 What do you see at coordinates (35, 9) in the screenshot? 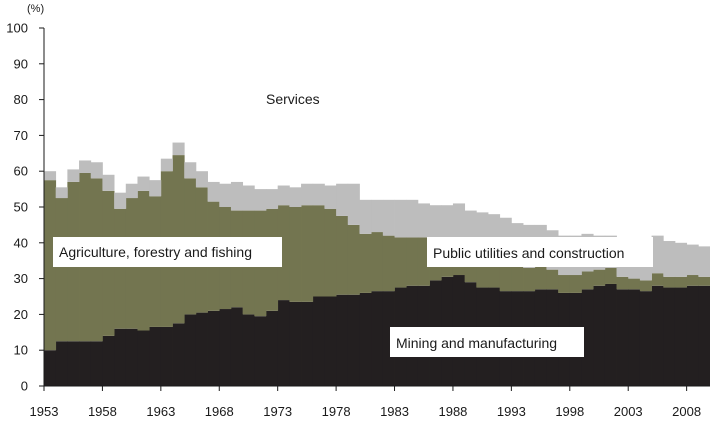
I see `y-unit-label: (%)` at bounding box center [35, 9].